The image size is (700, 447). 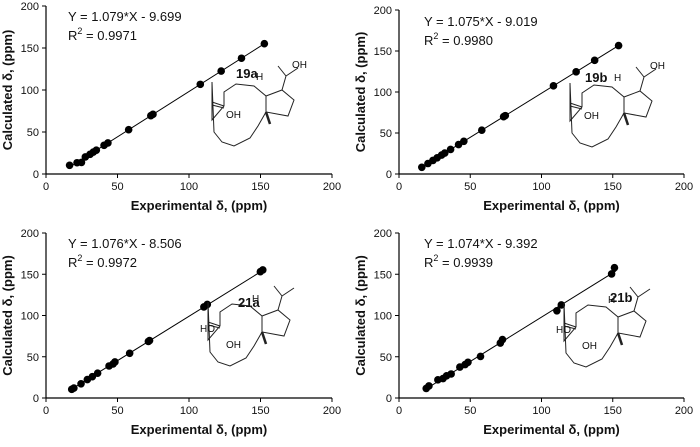 I want to click on r-squared: R2 = 0.9972, so click(x=102, y=261).